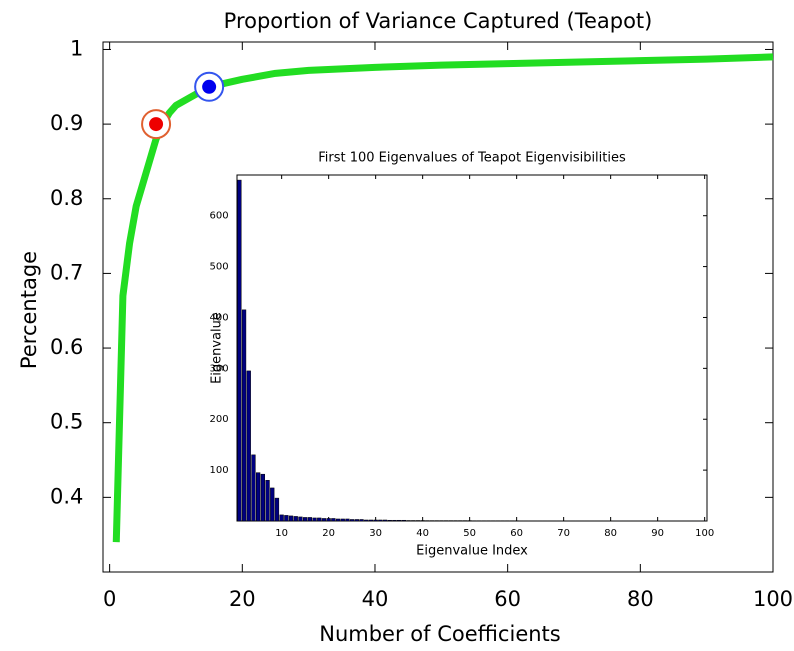 Image resolution: width=794 pixels, height=651 pixels. What do you see at coordinates (66, 496) in the screenshot?
I see `y-tick-label: 0.4` at bounding box center [66, 496].